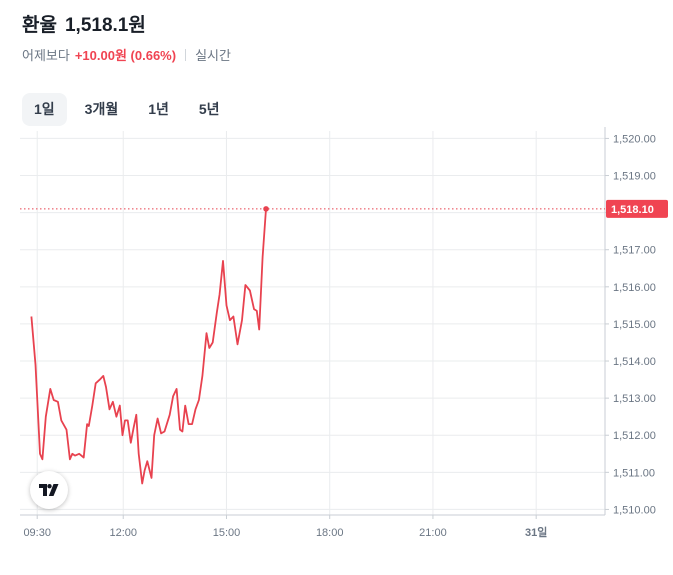 The height and width of the screenshot is (575, 673). Describe the element at coordinates (536, 532) in the screenshot. I see `x-tick-label: 31일` at that location.